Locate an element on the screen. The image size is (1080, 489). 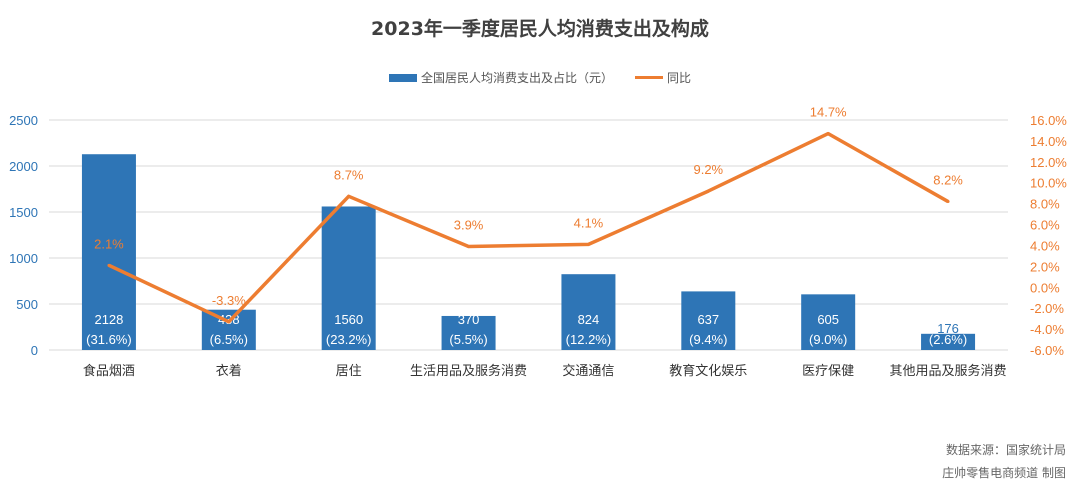
yoy-data-label: 4.1% is located at coordinates (589, 222).